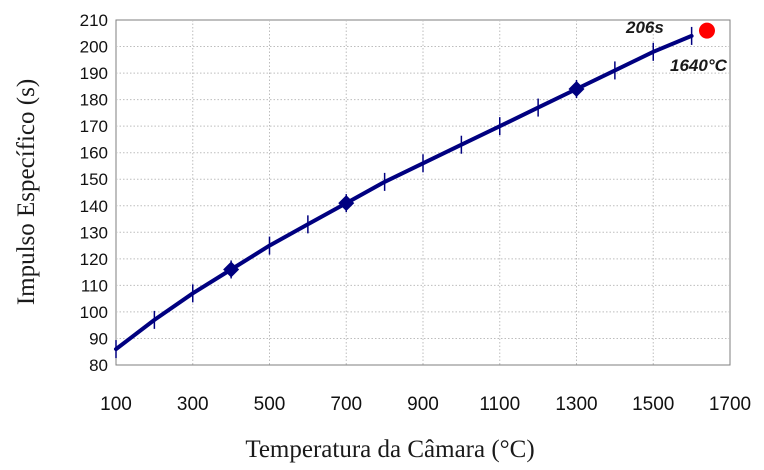 This screenshot has width=764, height=470. Describe the element at coordinates (116, 404) in the screenshot. I see `x-tick-label: 100` at that location.